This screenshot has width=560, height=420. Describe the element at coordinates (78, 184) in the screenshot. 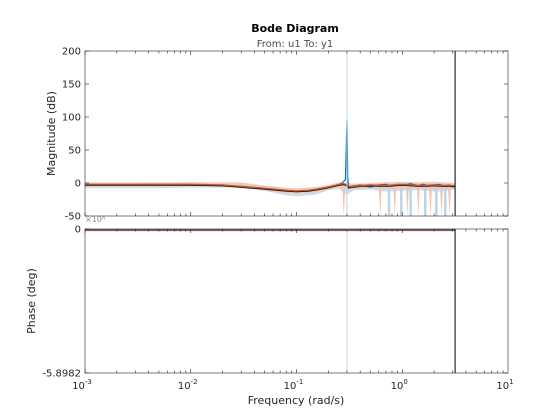

I see `magnitude-ytick-label: 0` at that location.